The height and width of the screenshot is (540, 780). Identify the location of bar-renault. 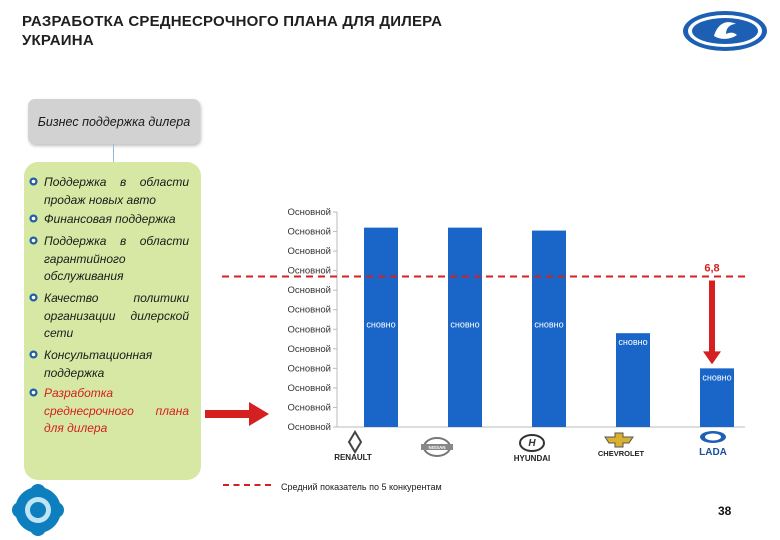
(381, 327).